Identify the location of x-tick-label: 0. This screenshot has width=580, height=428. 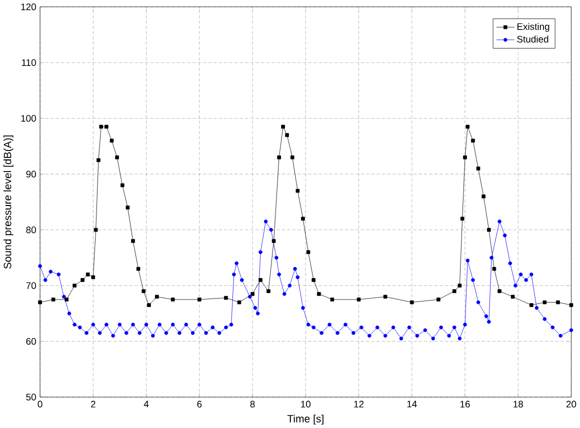
(40, 404).